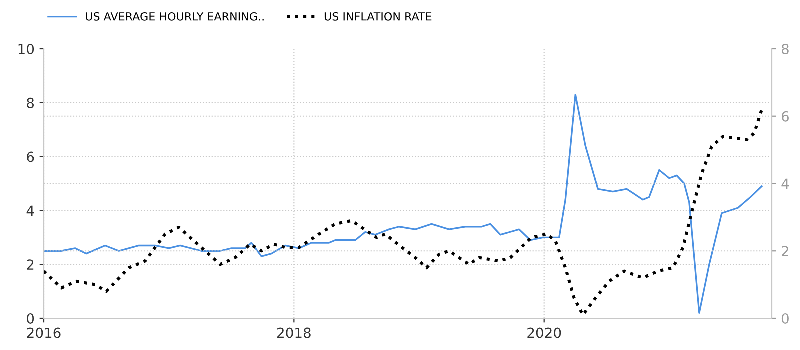  I want to click on y2-tick-label: 2, so click(785, 251).